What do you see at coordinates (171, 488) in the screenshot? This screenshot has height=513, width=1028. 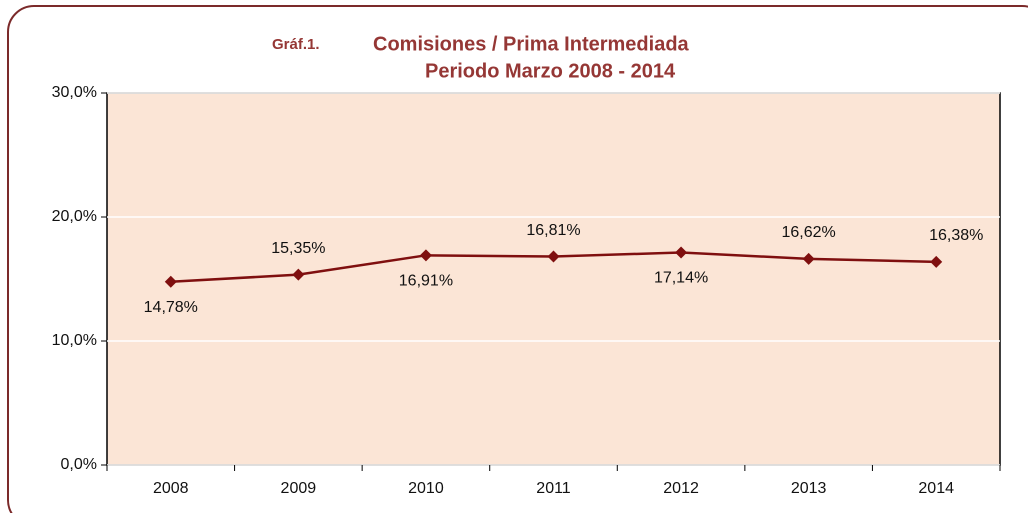 I see `x-tick-label: 2008` at bounding box center [171, 488].